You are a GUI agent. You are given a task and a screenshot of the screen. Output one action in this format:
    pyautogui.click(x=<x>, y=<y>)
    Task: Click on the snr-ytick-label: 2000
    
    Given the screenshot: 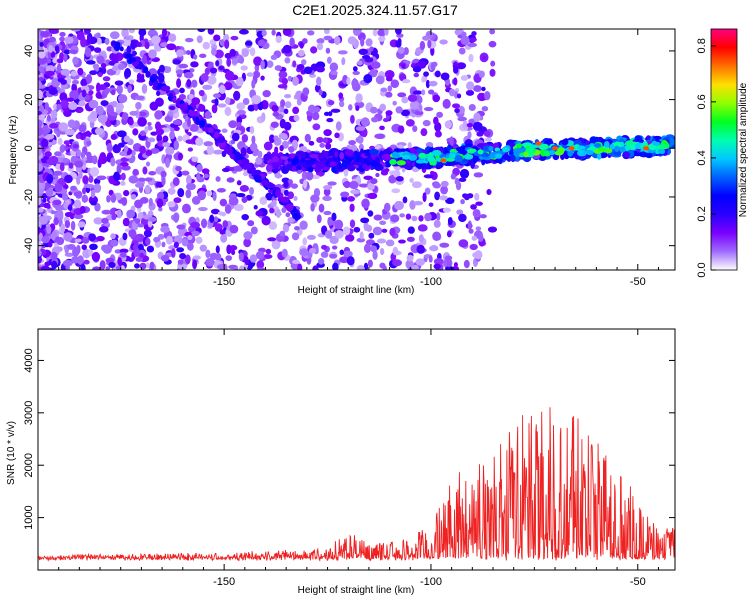 What is the action you would take?
    pyautogui.click(x=29, y=465)
    